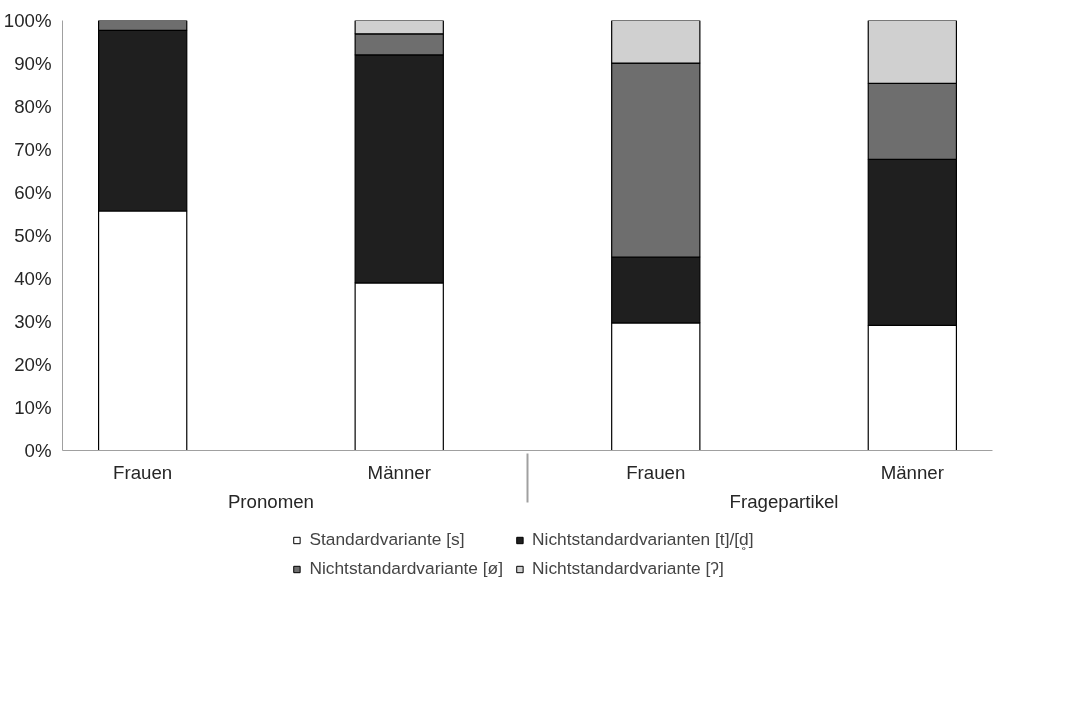  I want to click on y-tick-label: 40%, so click(33, 278).